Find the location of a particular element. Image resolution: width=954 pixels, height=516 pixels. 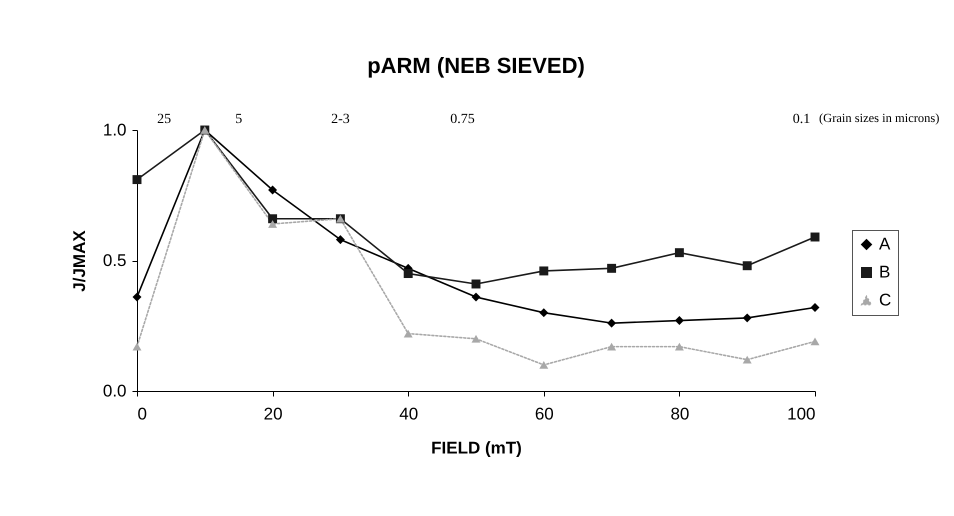

y-axis-title: J/JMAX is located at coordinates (79, 261).